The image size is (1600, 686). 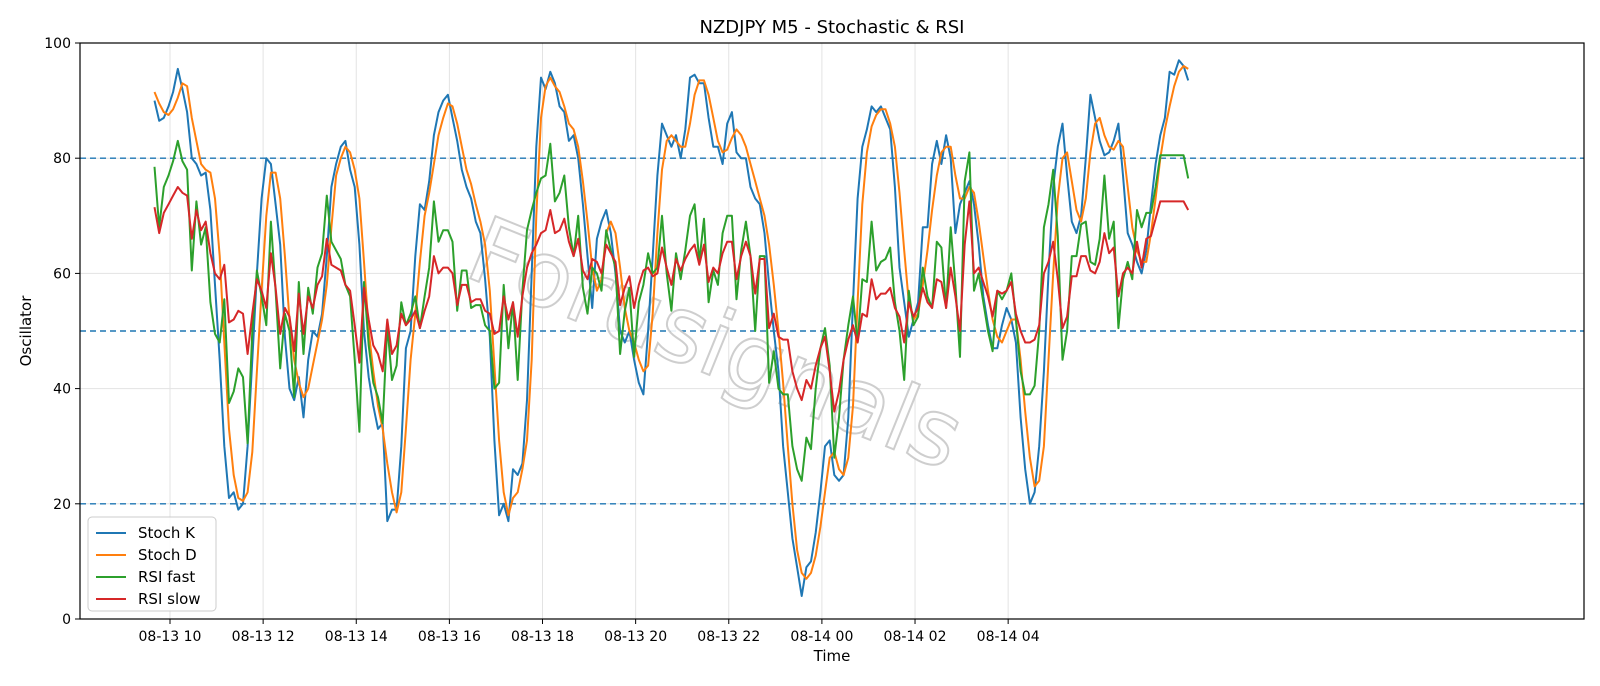 I want to click on legend-label-rsi-fast: RSI fast, so click(x=166, y=577).